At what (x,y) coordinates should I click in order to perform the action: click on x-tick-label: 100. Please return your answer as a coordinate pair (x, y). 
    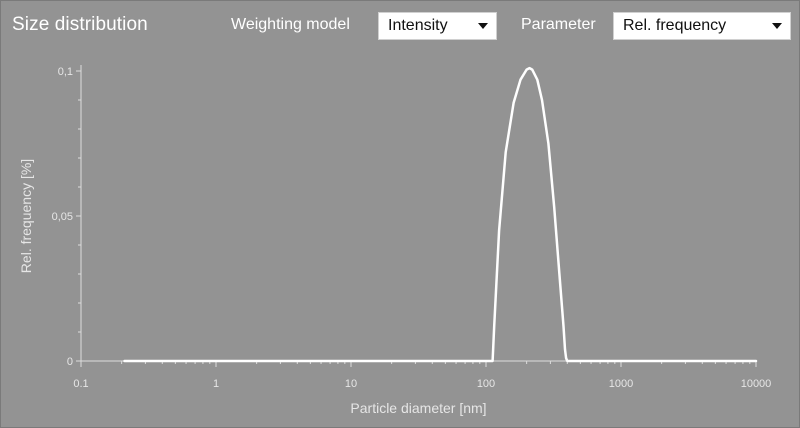
    Looking at the image, I should click on (486, 384).